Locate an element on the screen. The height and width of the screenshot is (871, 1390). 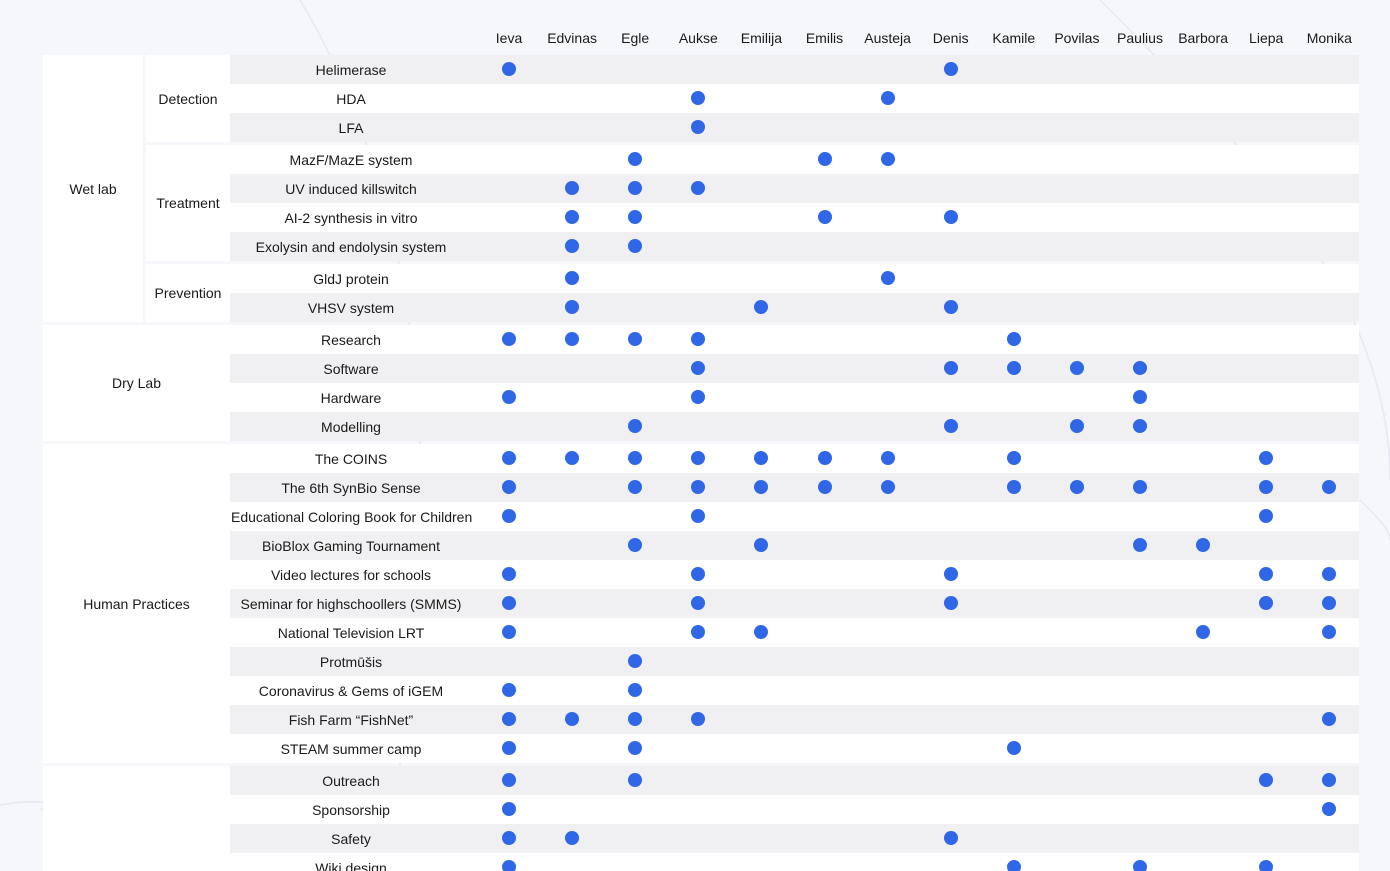
row-label: Safety is located at coordinates (351, 839).